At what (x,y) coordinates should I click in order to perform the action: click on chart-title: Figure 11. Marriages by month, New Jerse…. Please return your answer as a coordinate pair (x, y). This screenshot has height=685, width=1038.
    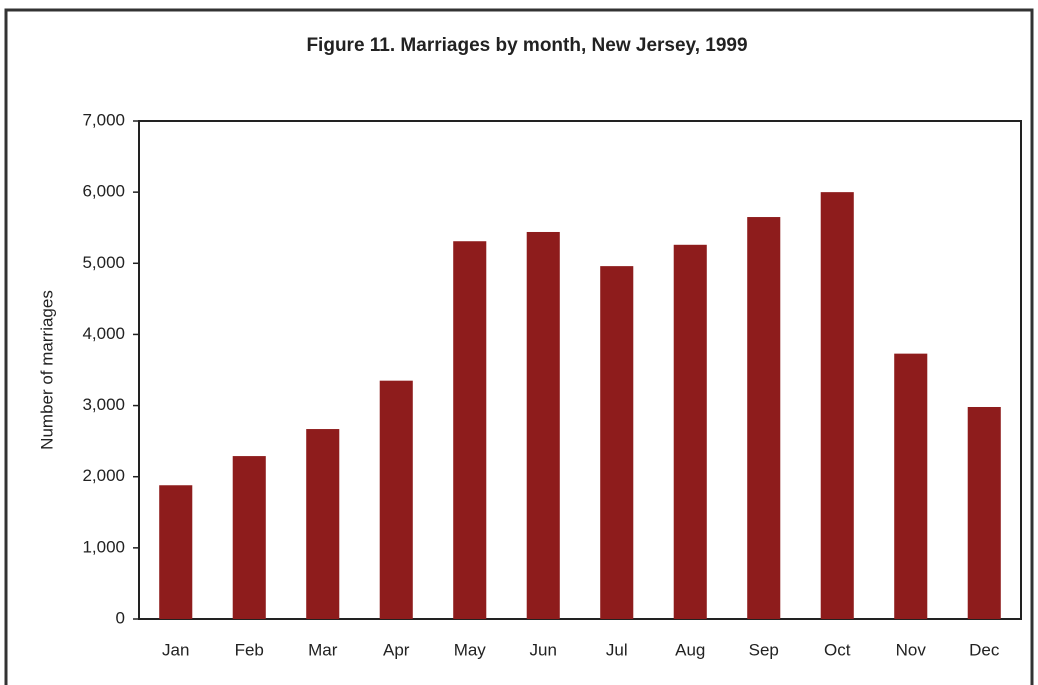
    Looking at the image, I should click on (526, 45).